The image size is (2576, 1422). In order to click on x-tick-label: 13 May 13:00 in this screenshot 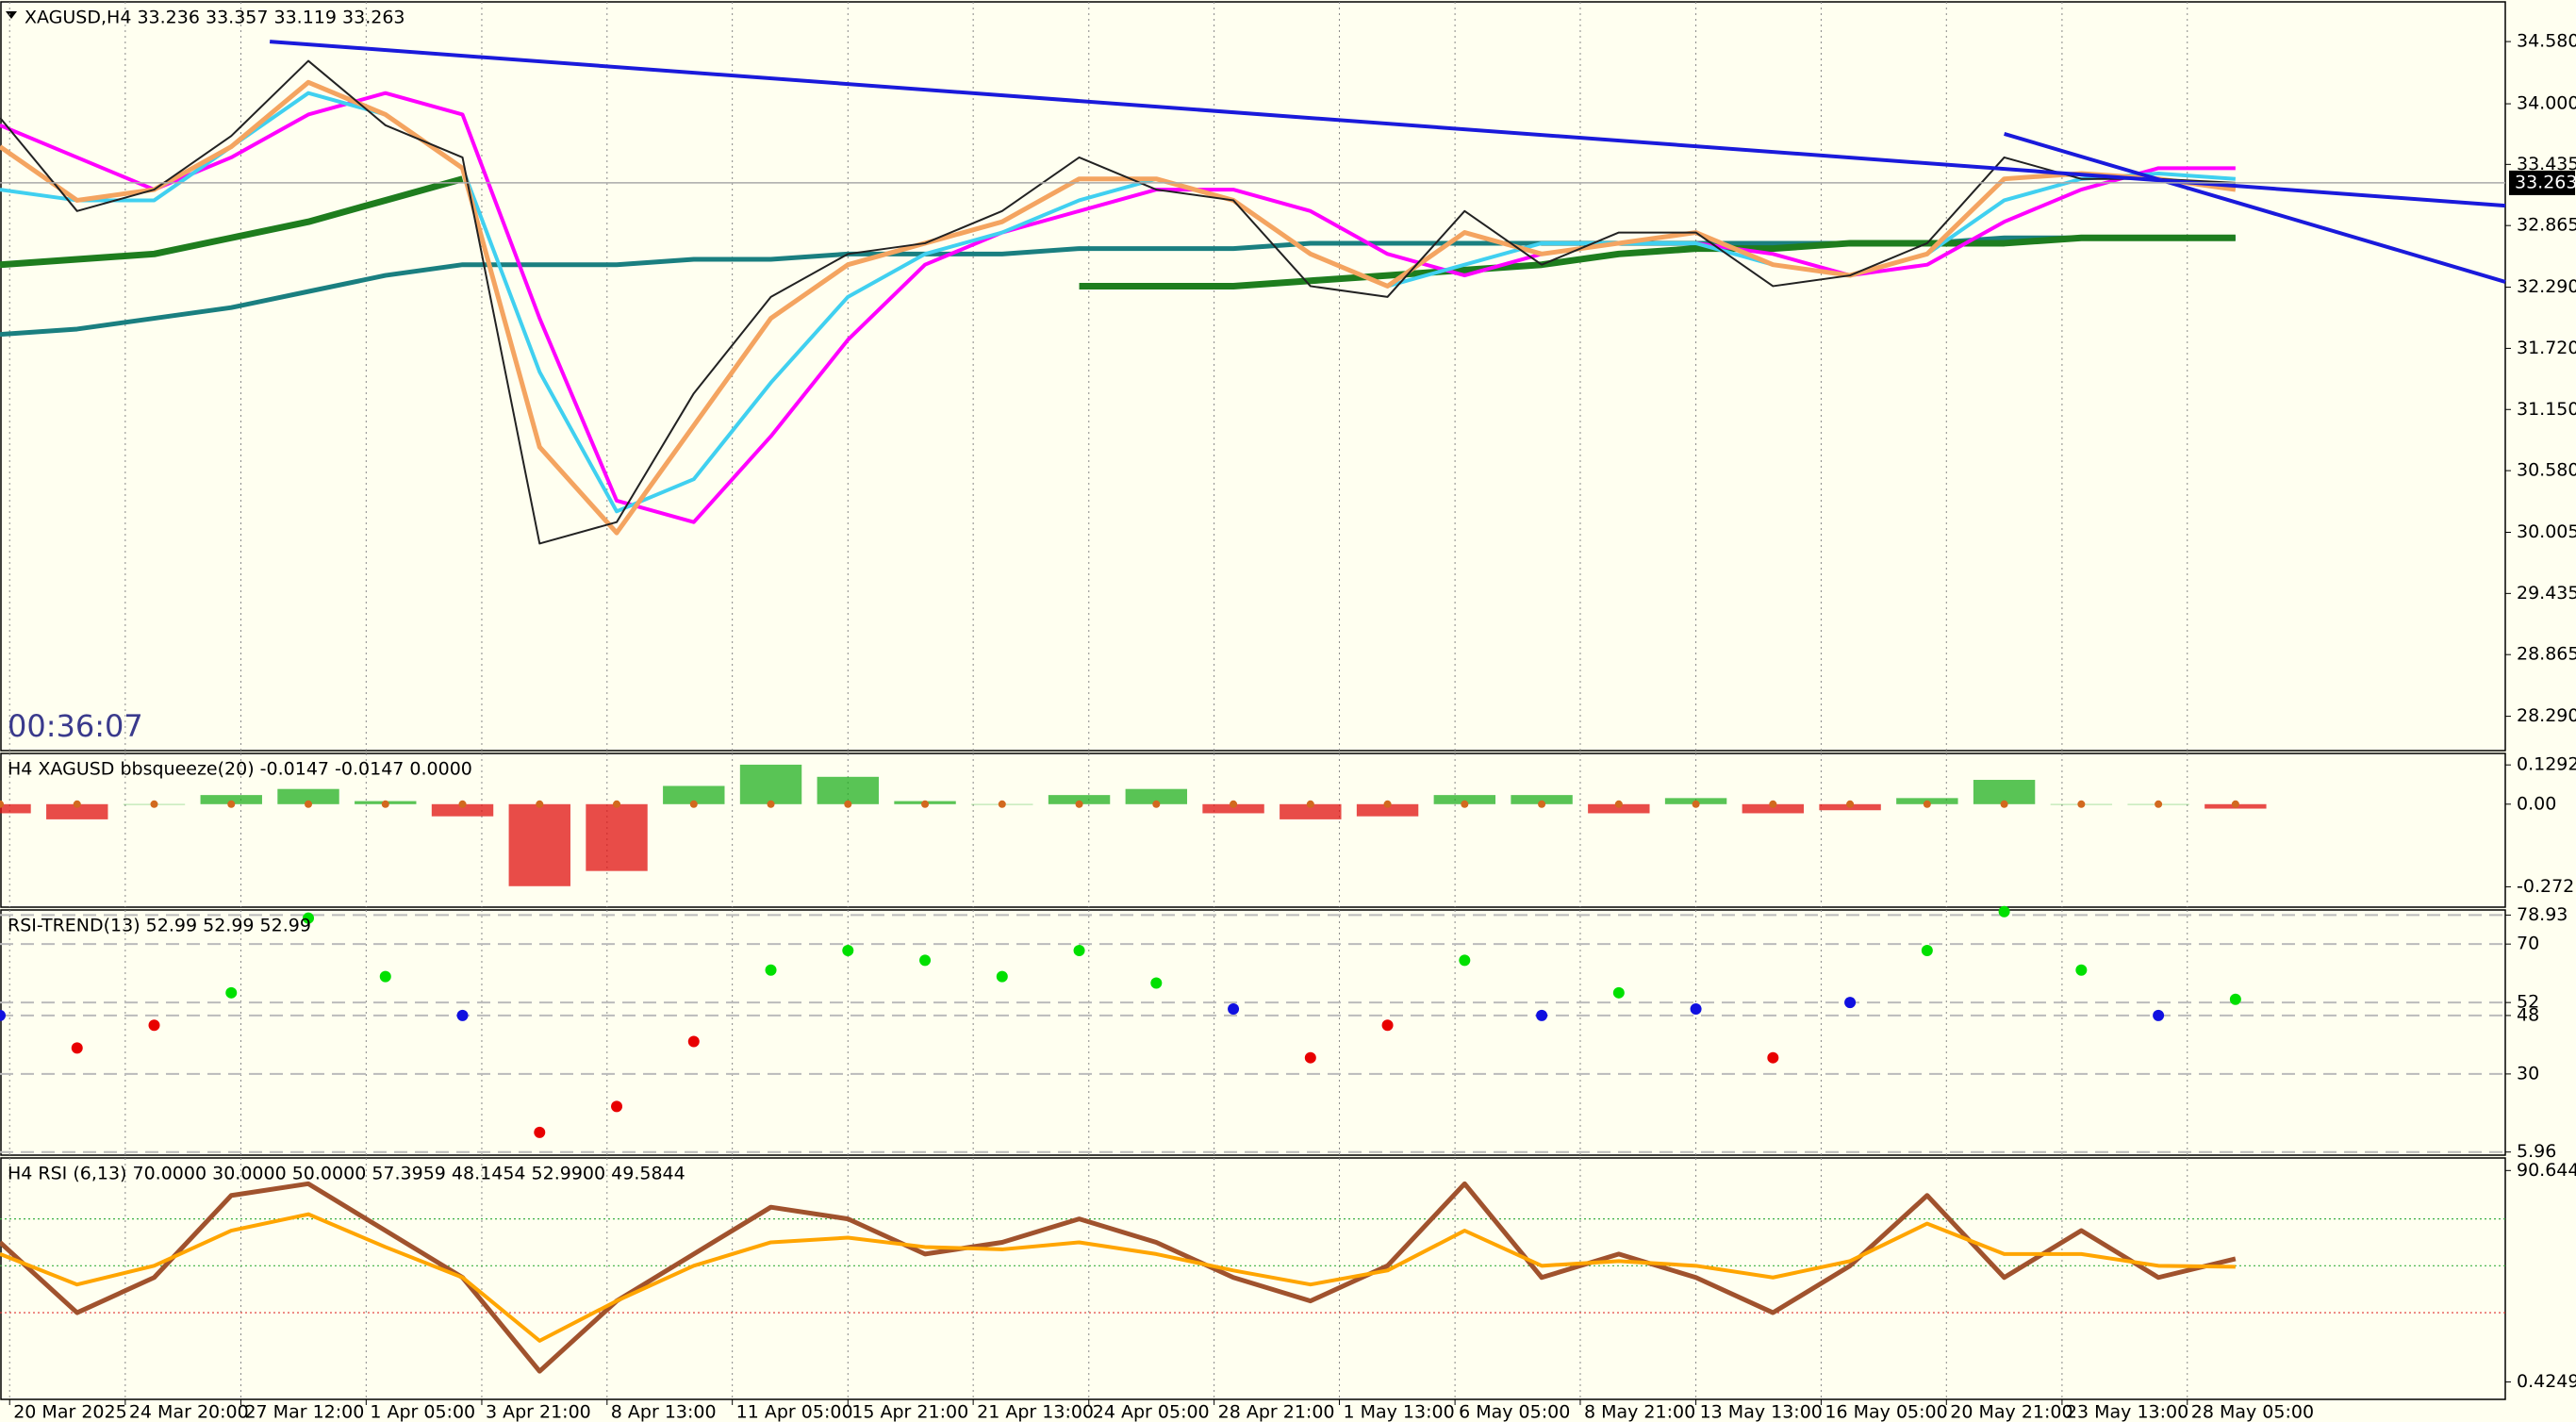, I will do `click(1761, 1412)`.